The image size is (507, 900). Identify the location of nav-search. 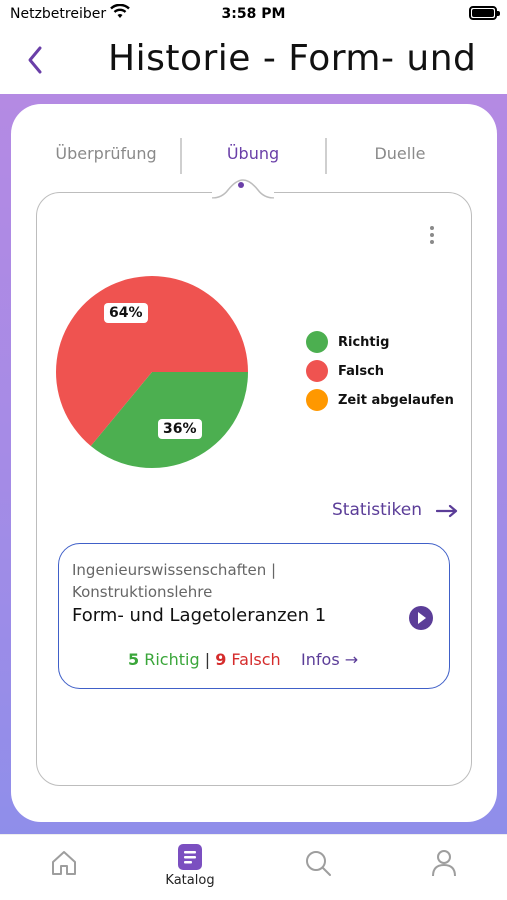
(318, 867).